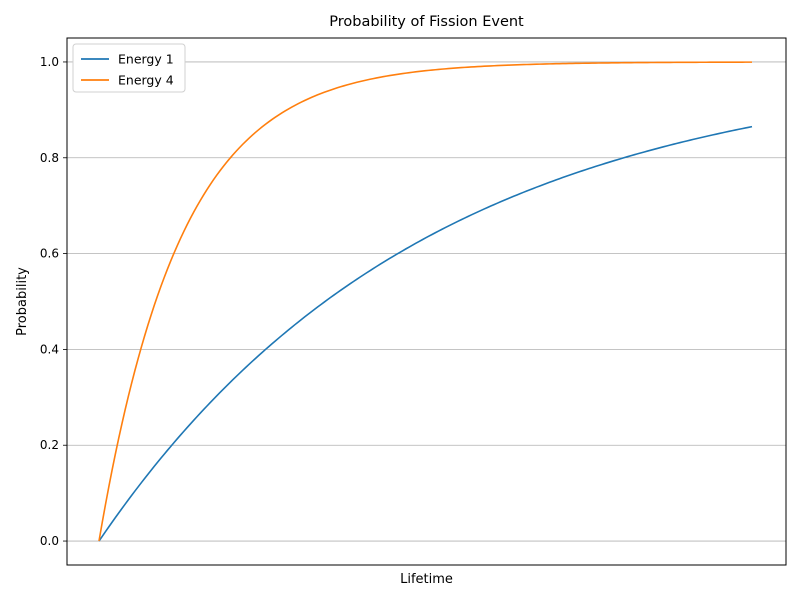 This screenshot has width=800, height=600. I want to click on legend: Energy 1 Energy 4, so click(129, 68).